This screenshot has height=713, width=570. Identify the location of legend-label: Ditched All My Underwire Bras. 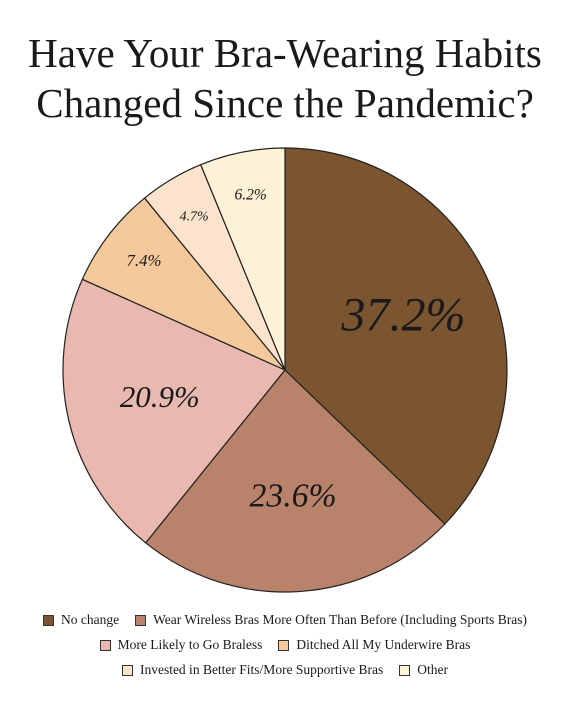
(383, 644).